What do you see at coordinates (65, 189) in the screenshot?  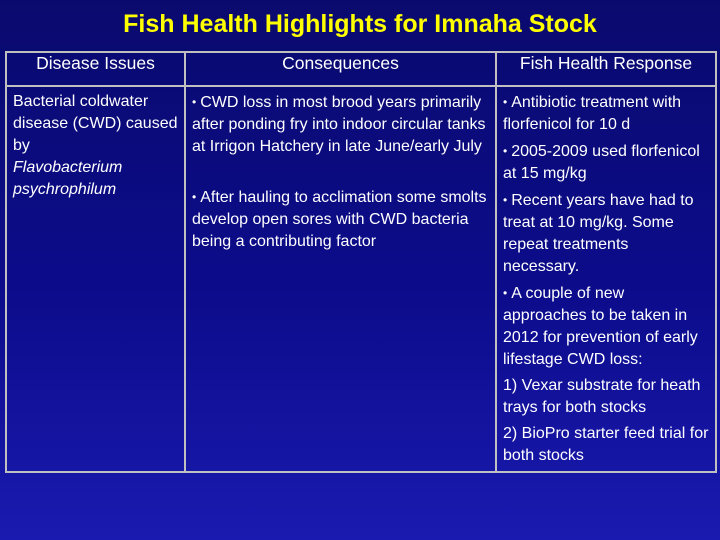 I see `organism-name-species: psychrophilum` at bounding box center [65, 189].